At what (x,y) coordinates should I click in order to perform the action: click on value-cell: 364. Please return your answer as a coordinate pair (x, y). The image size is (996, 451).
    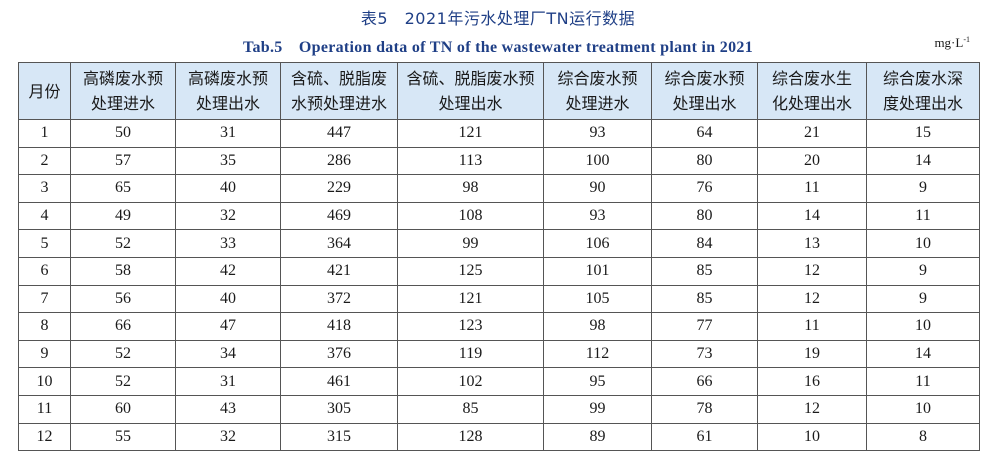
    Looking at the image, I should click on (339, 243).